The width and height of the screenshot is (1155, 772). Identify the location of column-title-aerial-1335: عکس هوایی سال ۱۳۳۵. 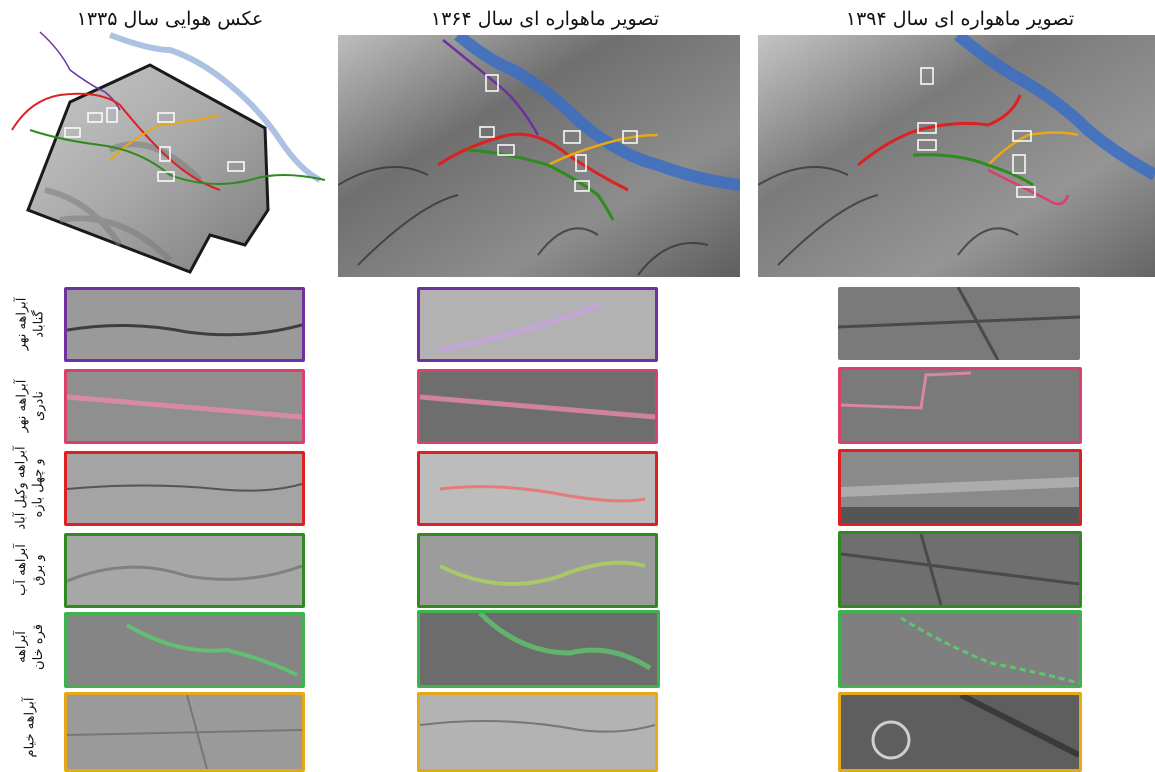
(170, 19).